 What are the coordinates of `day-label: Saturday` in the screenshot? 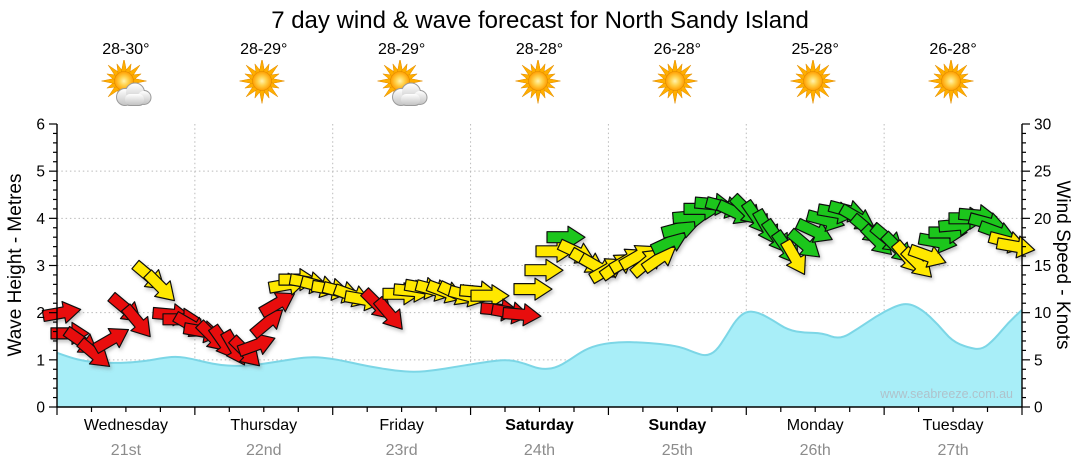 It's located at (539, 425).